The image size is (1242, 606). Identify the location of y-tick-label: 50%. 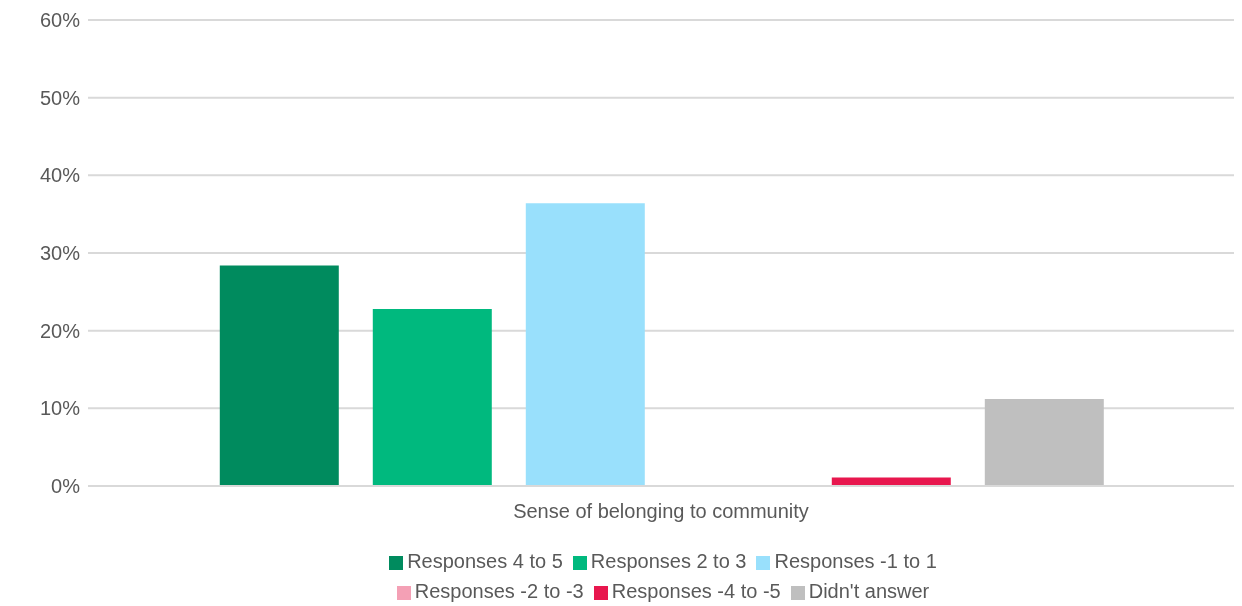
(60, 97).